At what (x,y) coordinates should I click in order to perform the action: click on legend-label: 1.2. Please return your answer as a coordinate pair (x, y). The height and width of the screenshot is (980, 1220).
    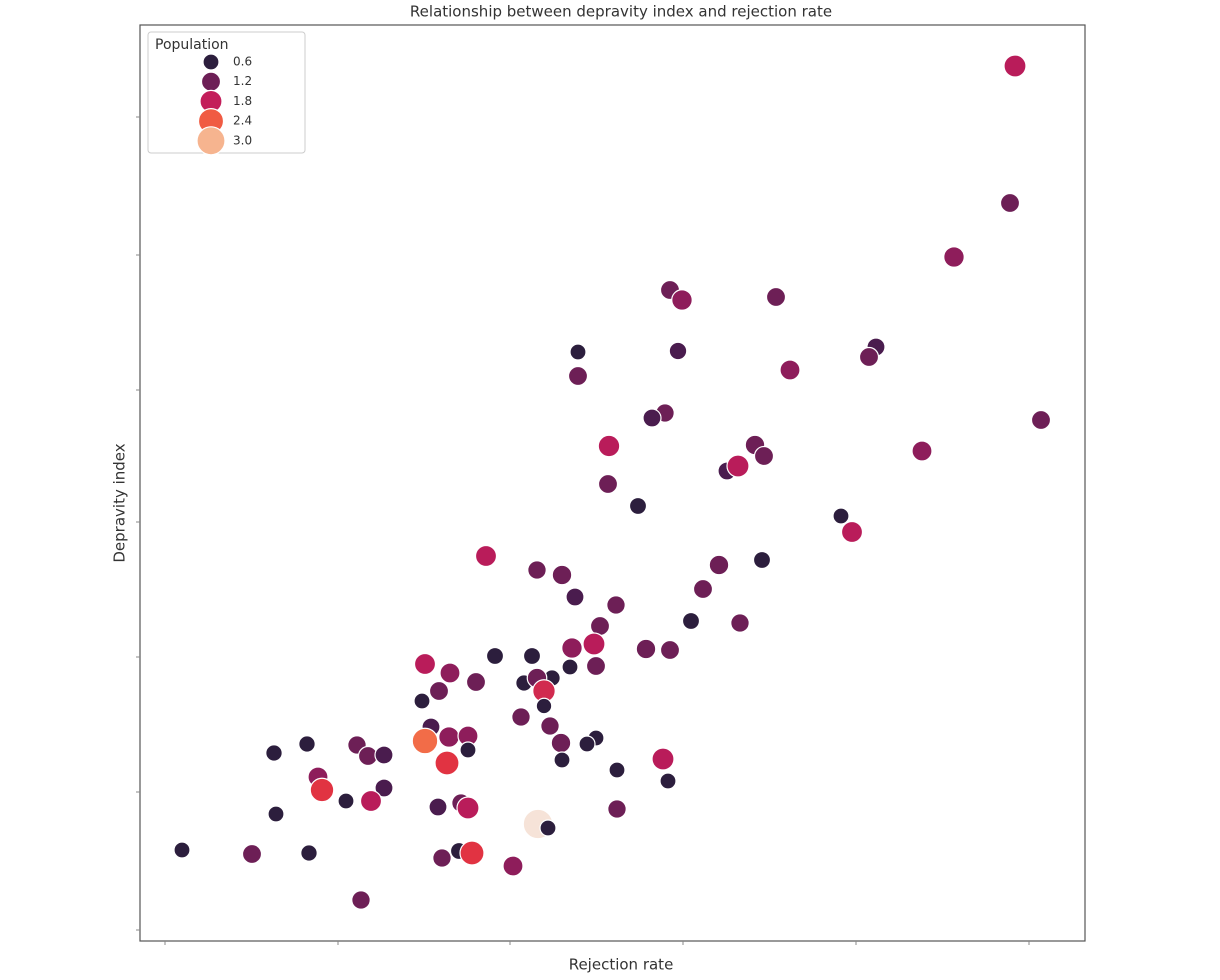
    Looking at the image, I should click on (242, 81).